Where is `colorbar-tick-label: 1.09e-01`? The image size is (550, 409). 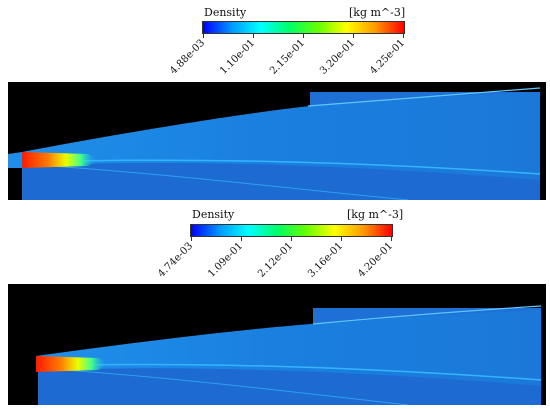
colorbar-tick-label: 1.09e-01 is located at coordinates (225, 260).